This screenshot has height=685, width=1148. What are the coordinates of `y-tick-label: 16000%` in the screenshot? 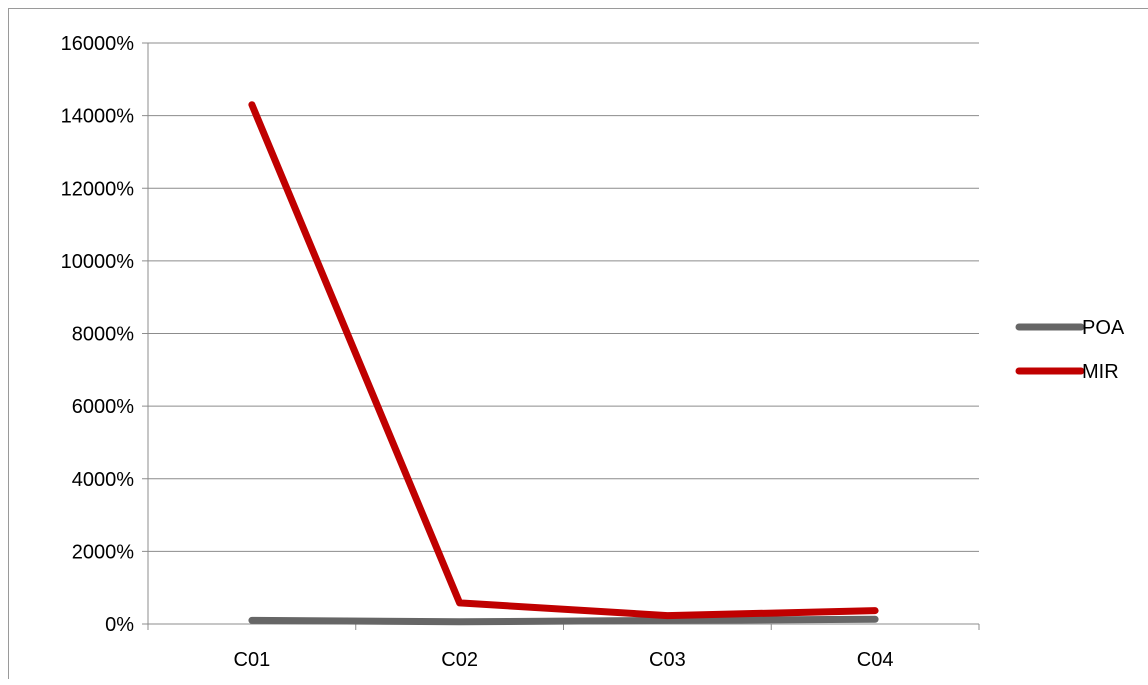 It's located at (98, 44).